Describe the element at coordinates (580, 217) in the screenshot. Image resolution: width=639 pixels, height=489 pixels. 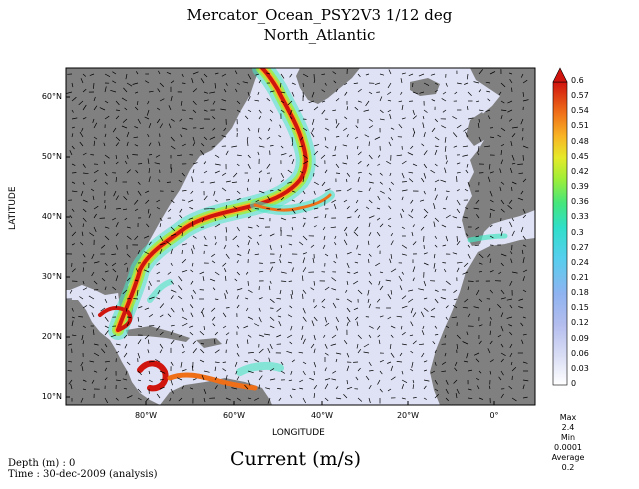
I see `colorbar-tick-label: 0.33` at that location.